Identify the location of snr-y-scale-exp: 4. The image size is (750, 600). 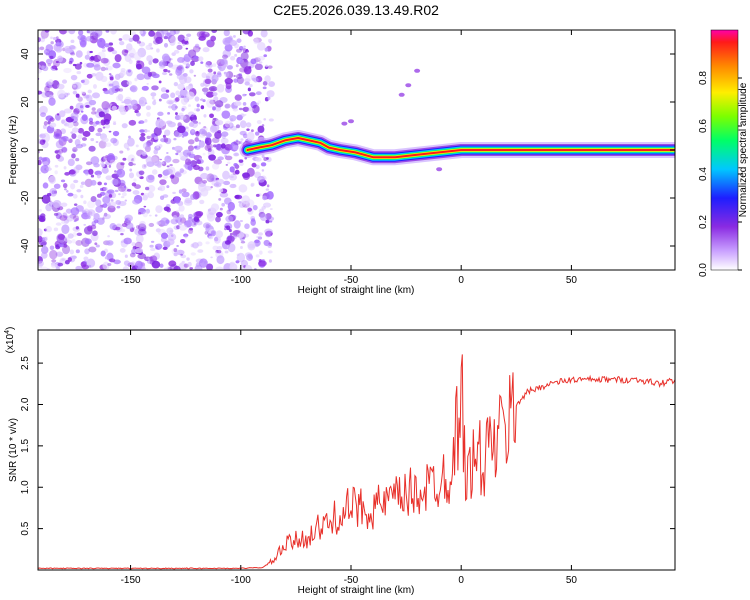
(7, 332).